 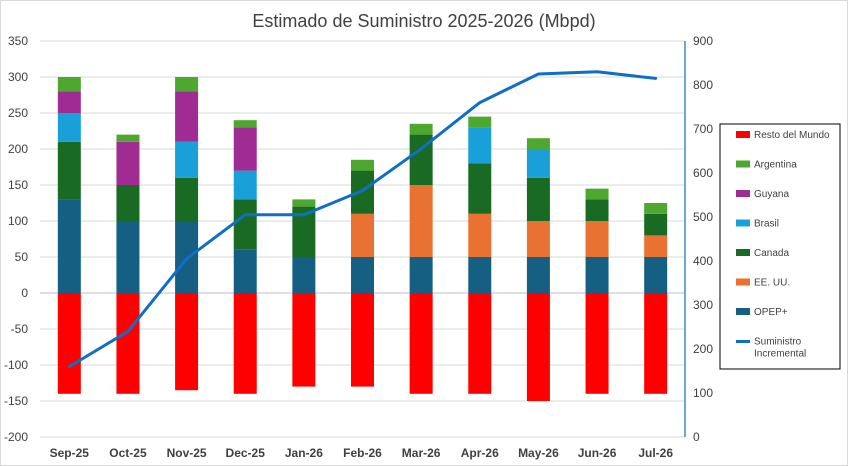 I want to click on legend-swatch-opep, so click(x=743, y=311).